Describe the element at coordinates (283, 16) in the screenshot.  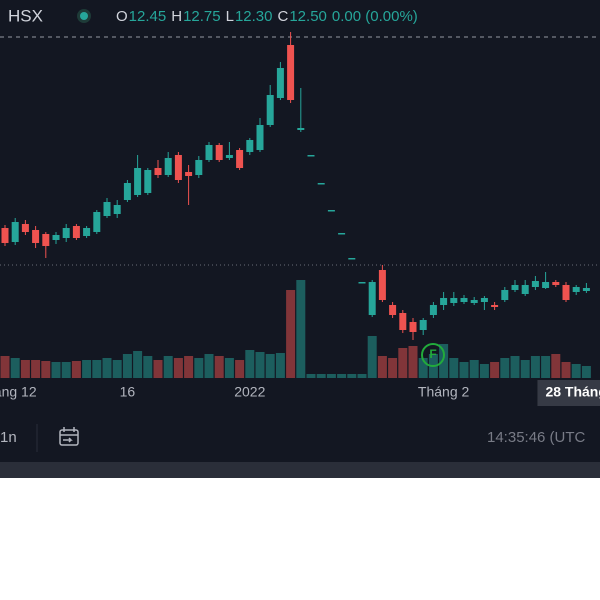
I see `ohlc-key: C` at that location.